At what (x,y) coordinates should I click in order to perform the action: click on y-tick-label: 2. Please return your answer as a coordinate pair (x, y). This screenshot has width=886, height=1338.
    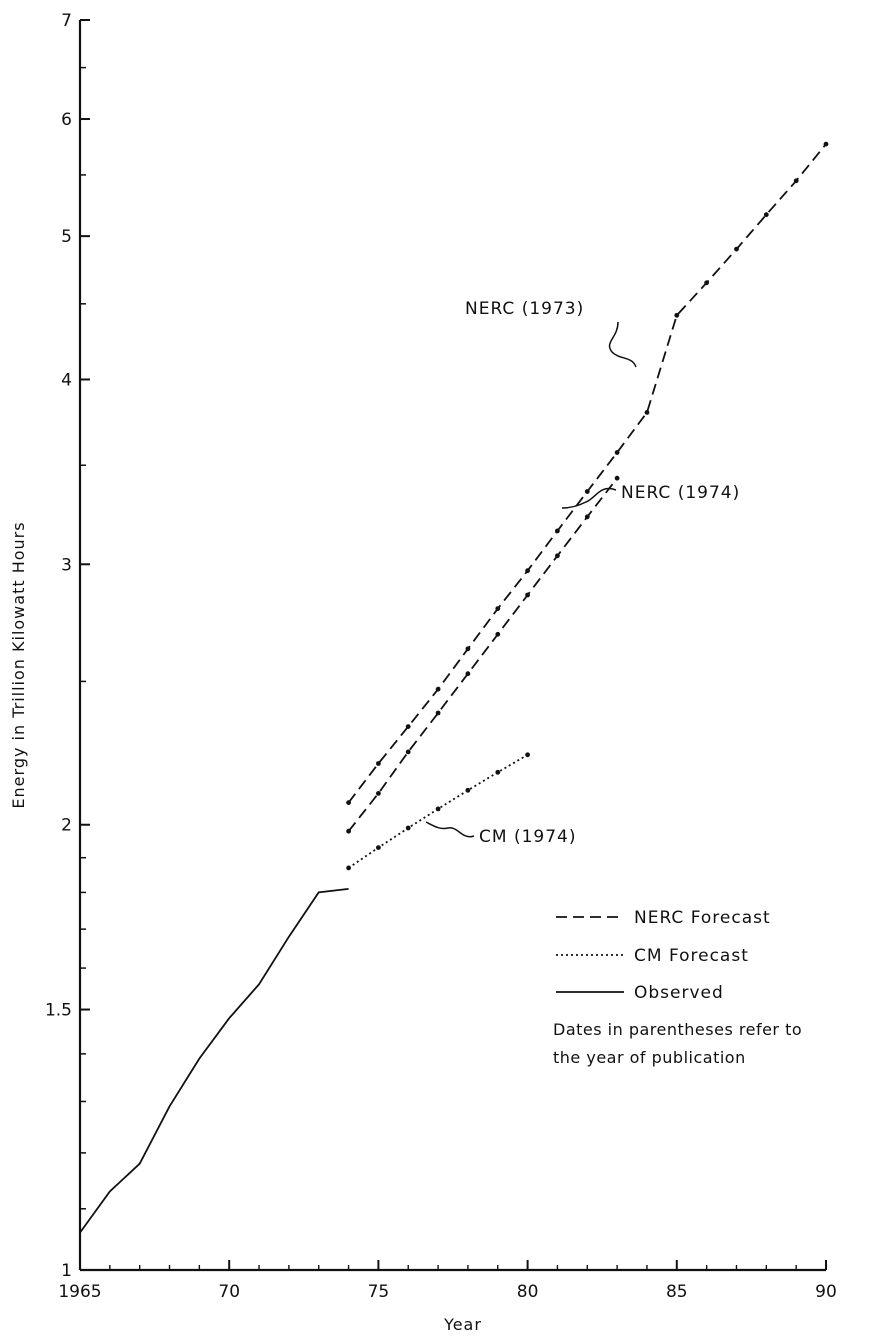
    Looking at the image, I should click on (66, 826).